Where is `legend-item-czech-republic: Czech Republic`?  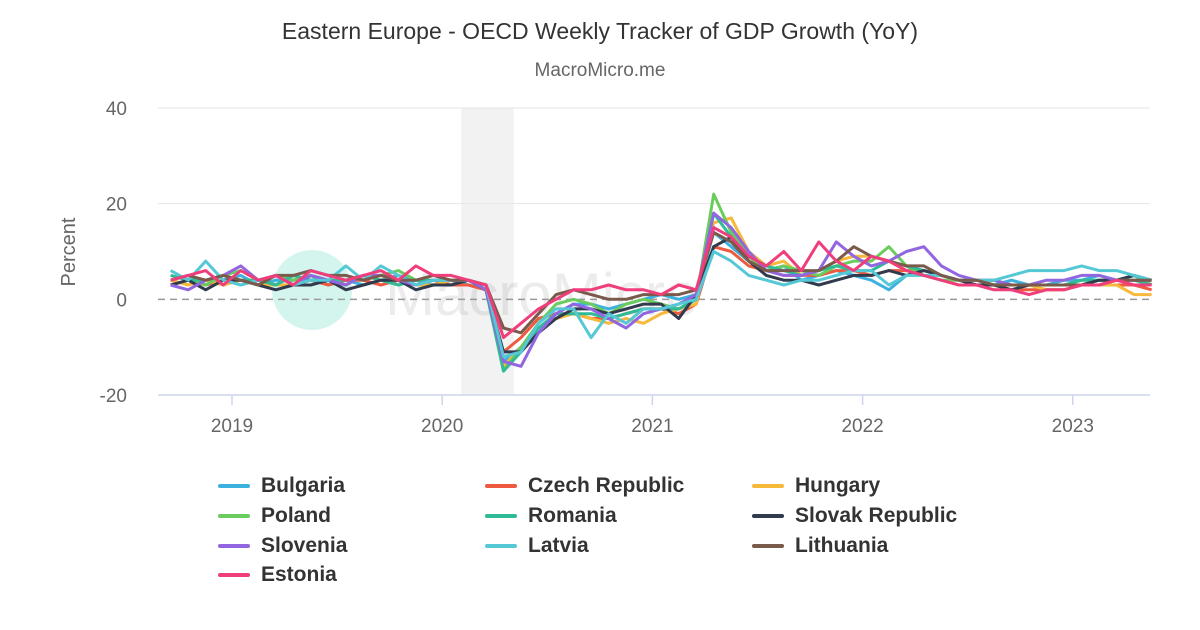
legend-item-czech-republic: Czech Republic is located at coordinates (584, 486).